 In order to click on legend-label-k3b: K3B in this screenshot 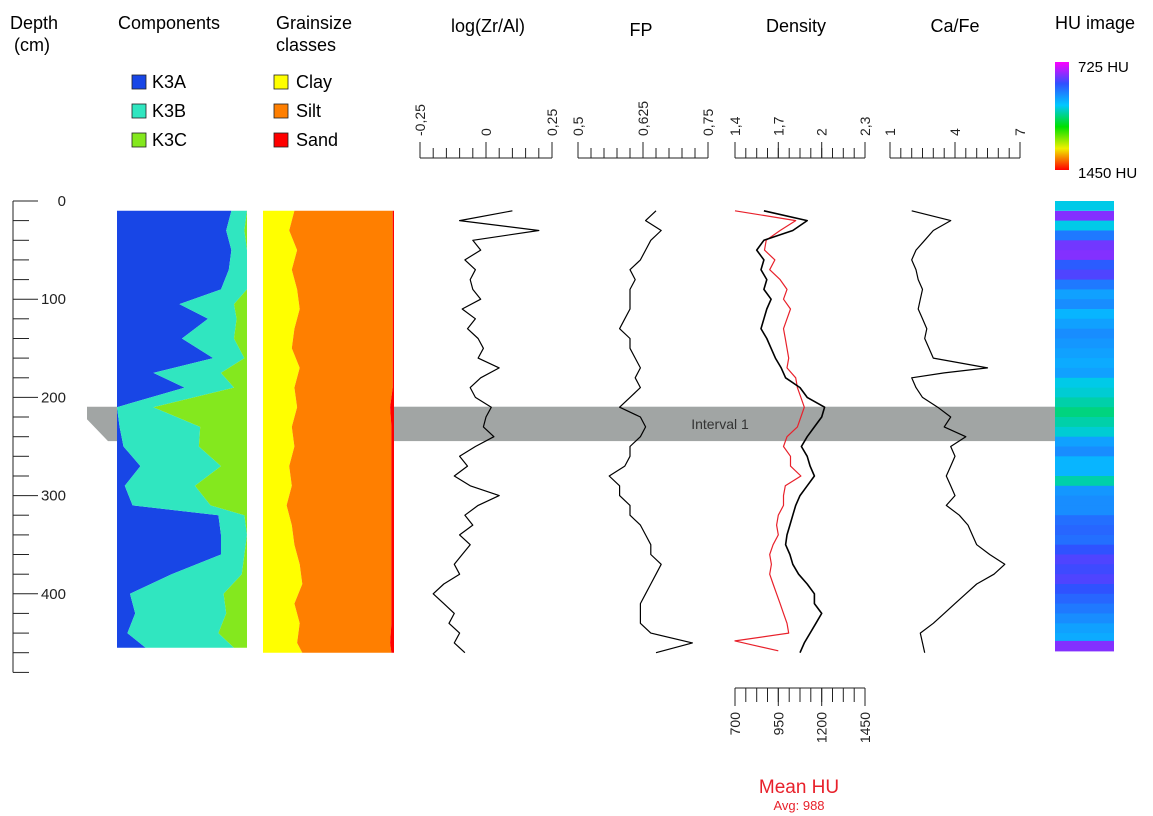, I will do `click(169, 111)`.